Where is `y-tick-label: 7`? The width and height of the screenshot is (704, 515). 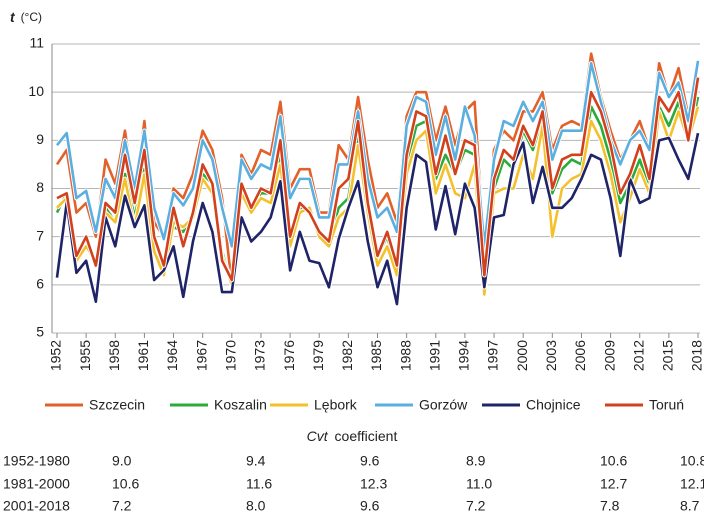 y-tick-label: 7 is located at coordinates (40, 235).